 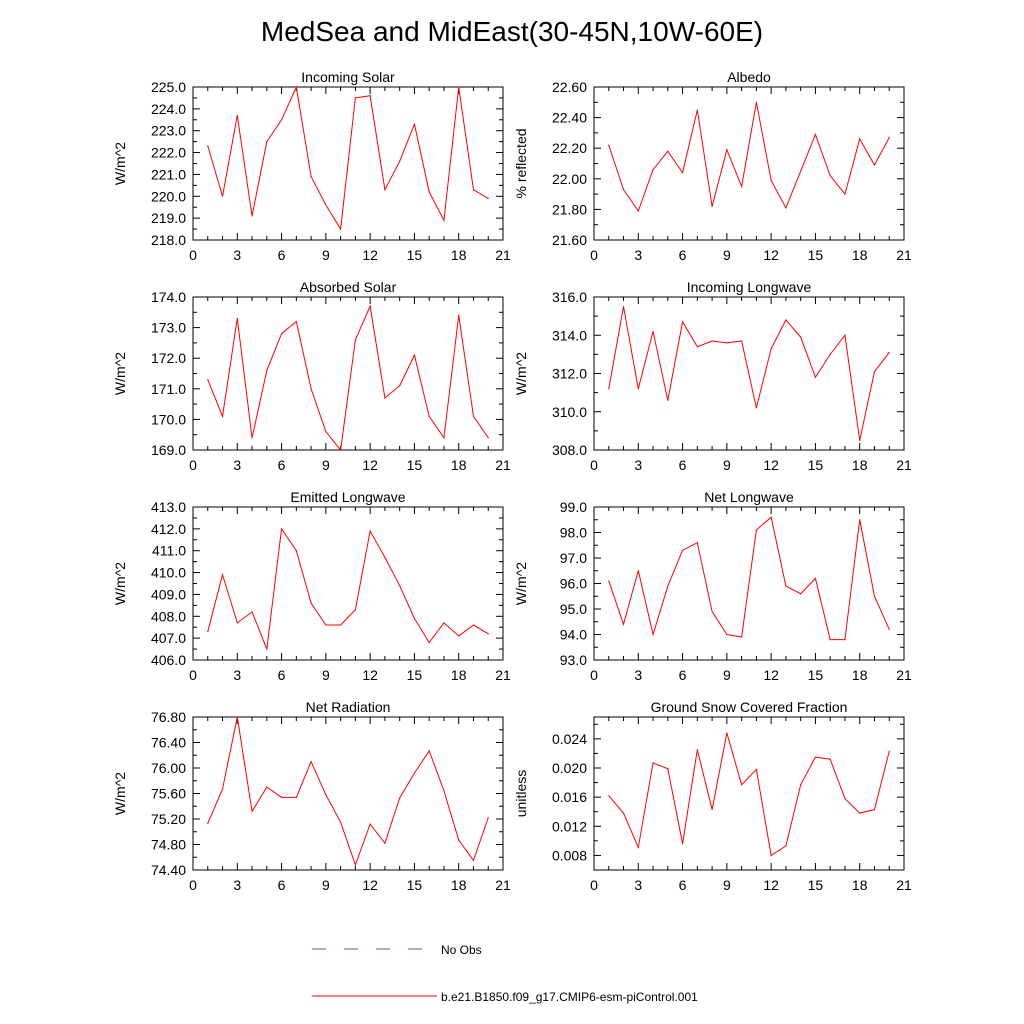 What do you see at coordinates (569, 118) in the screenshot?
I see `y-tick-label: 22.40` at bounding box center [569, 118].